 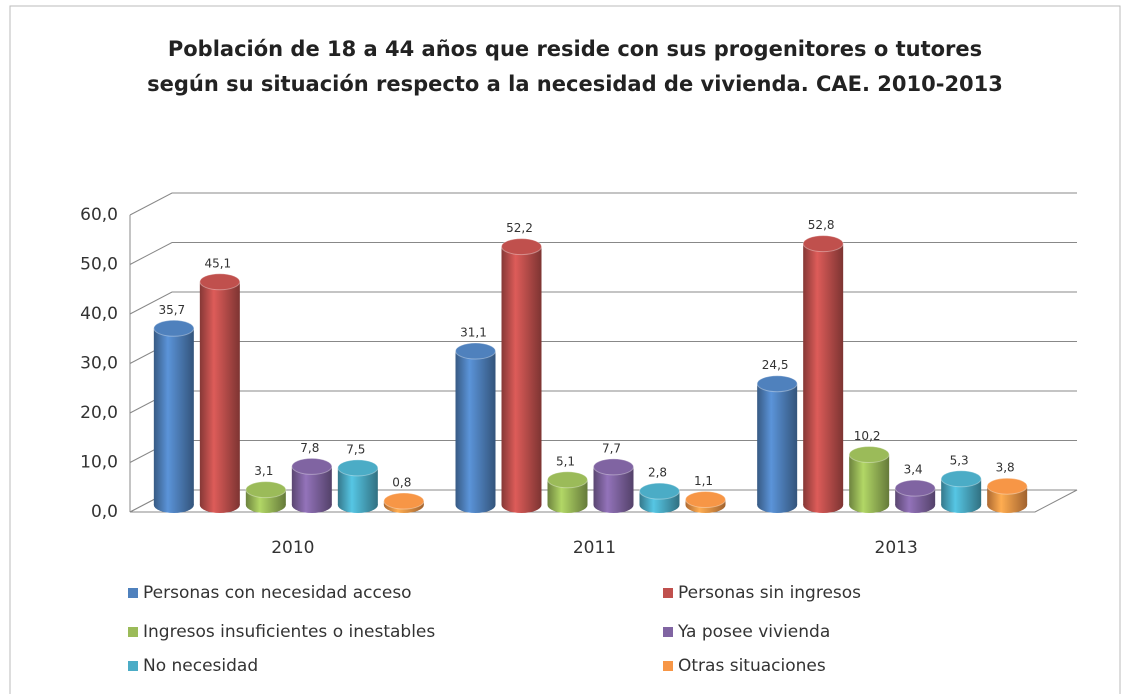 I want to click on value-label: 0,8, so click(x=401, y=483).